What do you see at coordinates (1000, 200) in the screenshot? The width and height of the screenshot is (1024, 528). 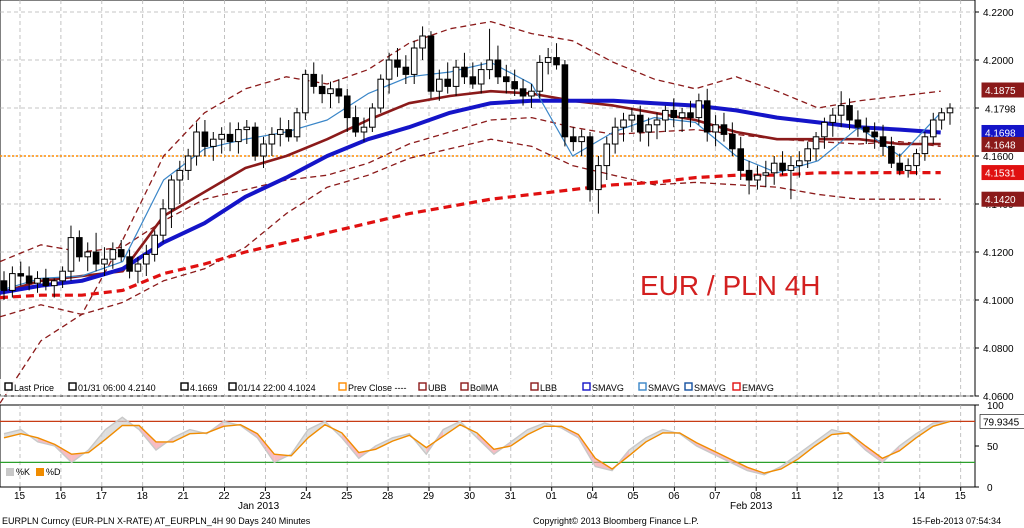 I see `price-tag-label: 4.1420` at bounding box center [1000, 200].